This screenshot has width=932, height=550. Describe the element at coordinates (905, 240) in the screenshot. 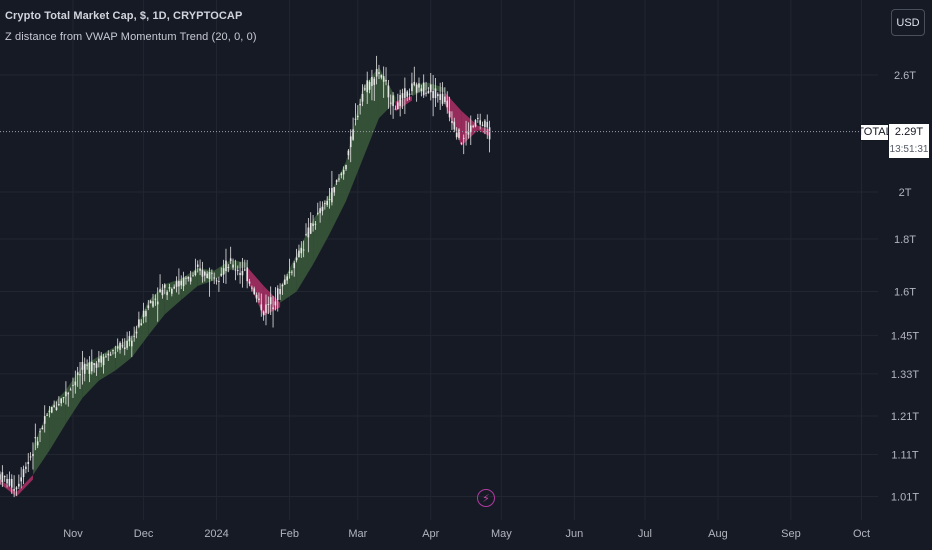

I see `y-tick-label: 1.8T` at that location.